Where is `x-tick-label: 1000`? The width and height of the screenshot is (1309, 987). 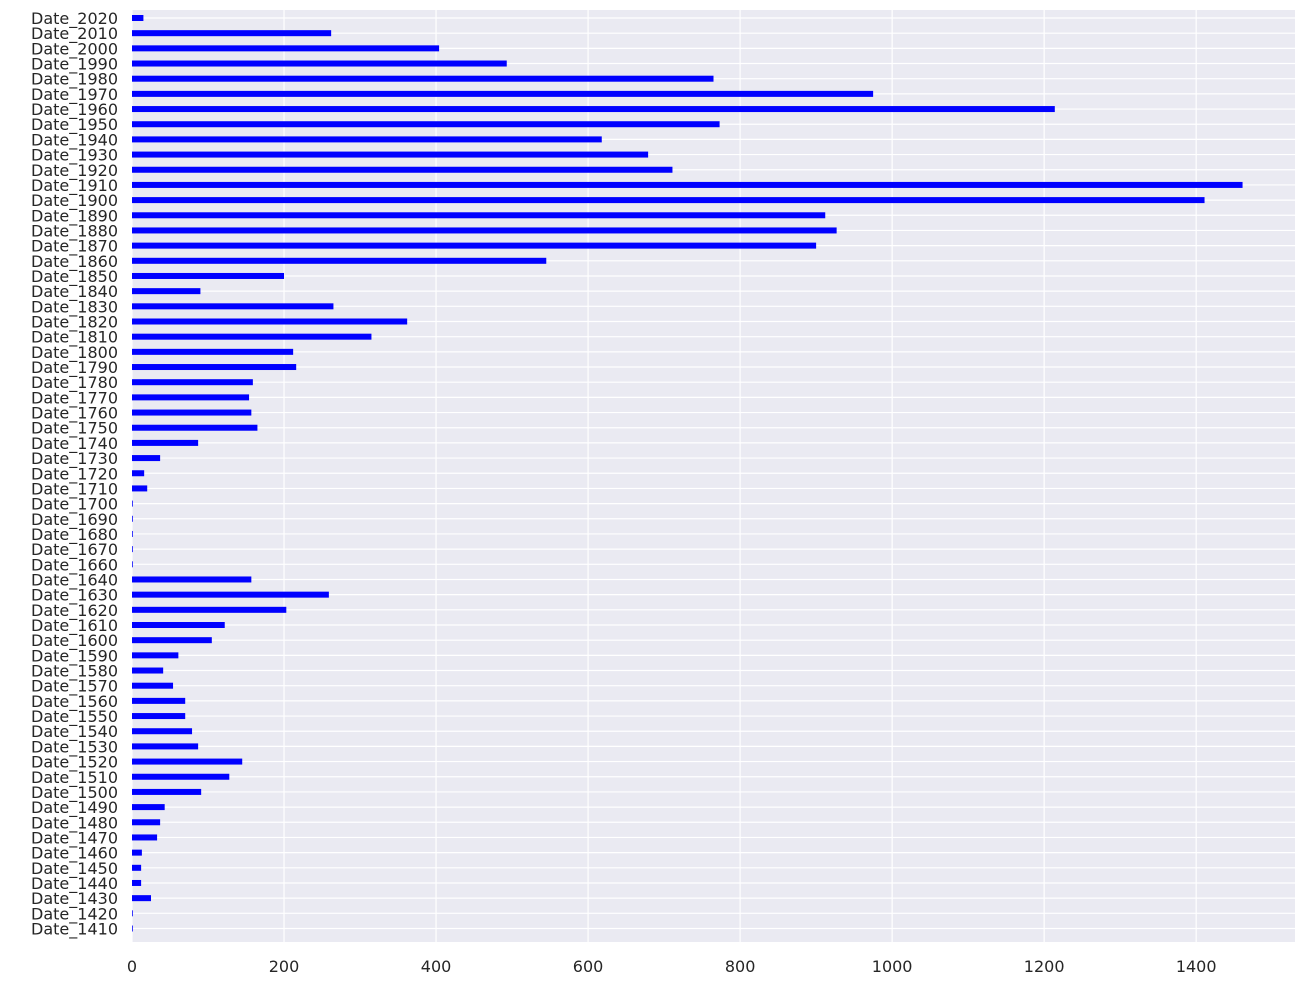
x-tick-label: 1000 is located at coordinates (892, 966).